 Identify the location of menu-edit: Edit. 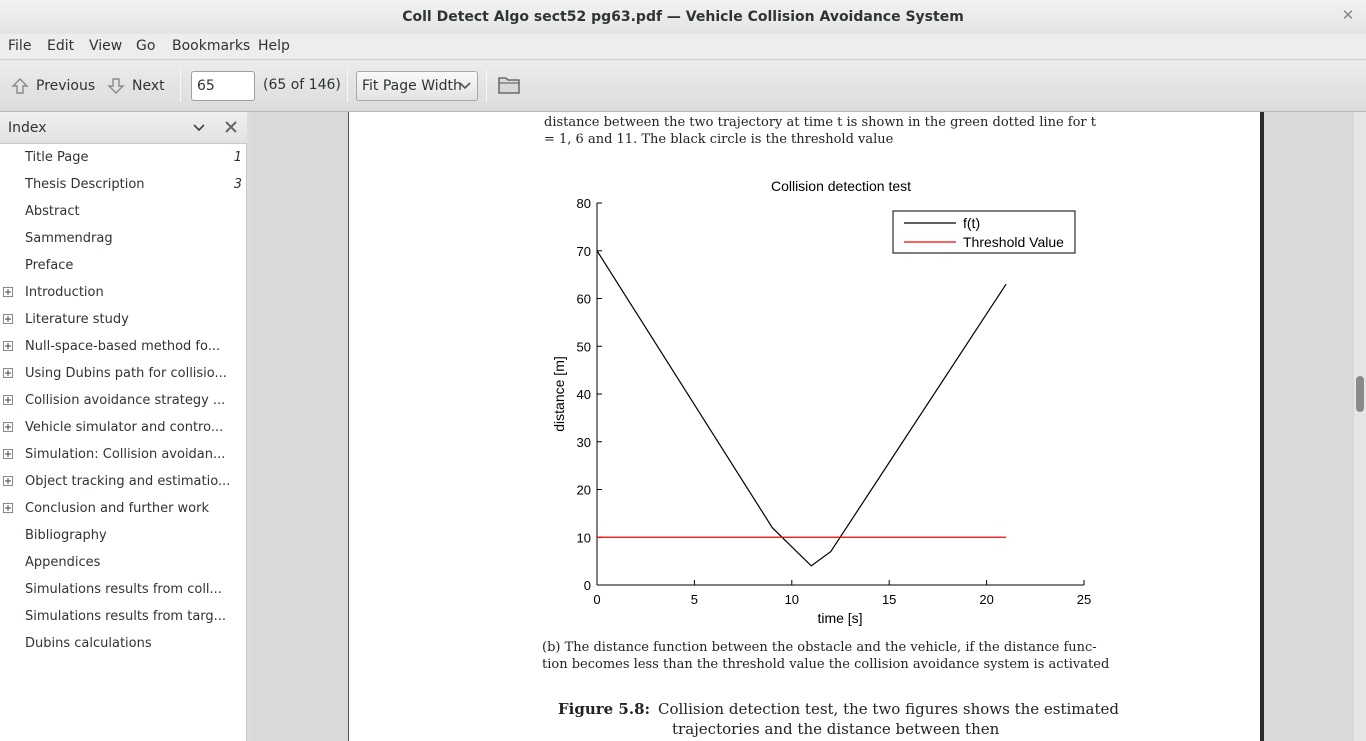
(61, 46).